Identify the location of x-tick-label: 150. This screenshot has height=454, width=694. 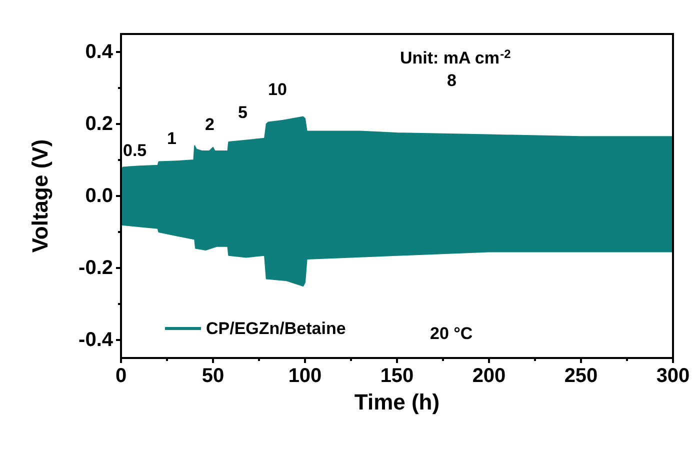
(397, 376).